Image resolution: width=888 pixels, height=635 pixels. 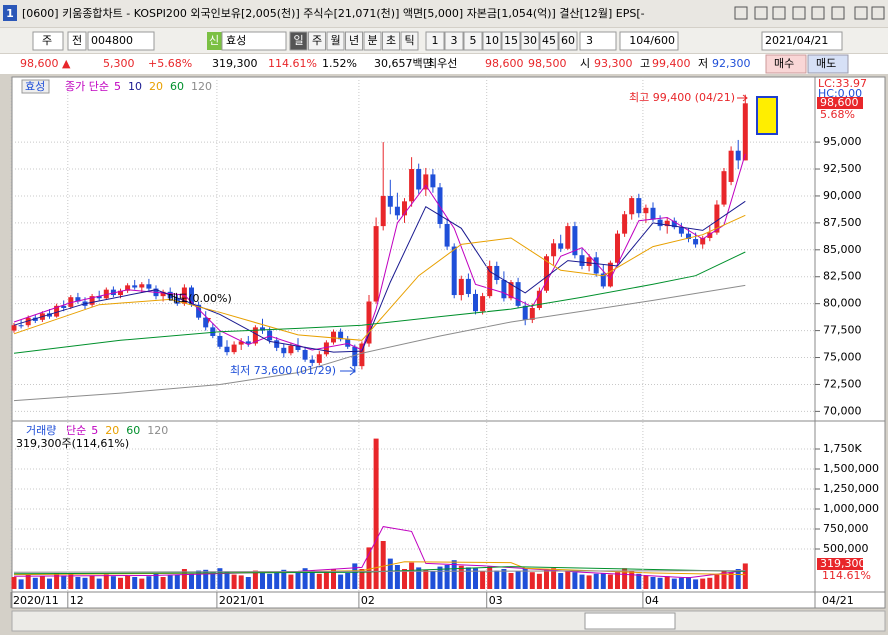 I want to click on interval-label: 일, so click(x=298, y=40).